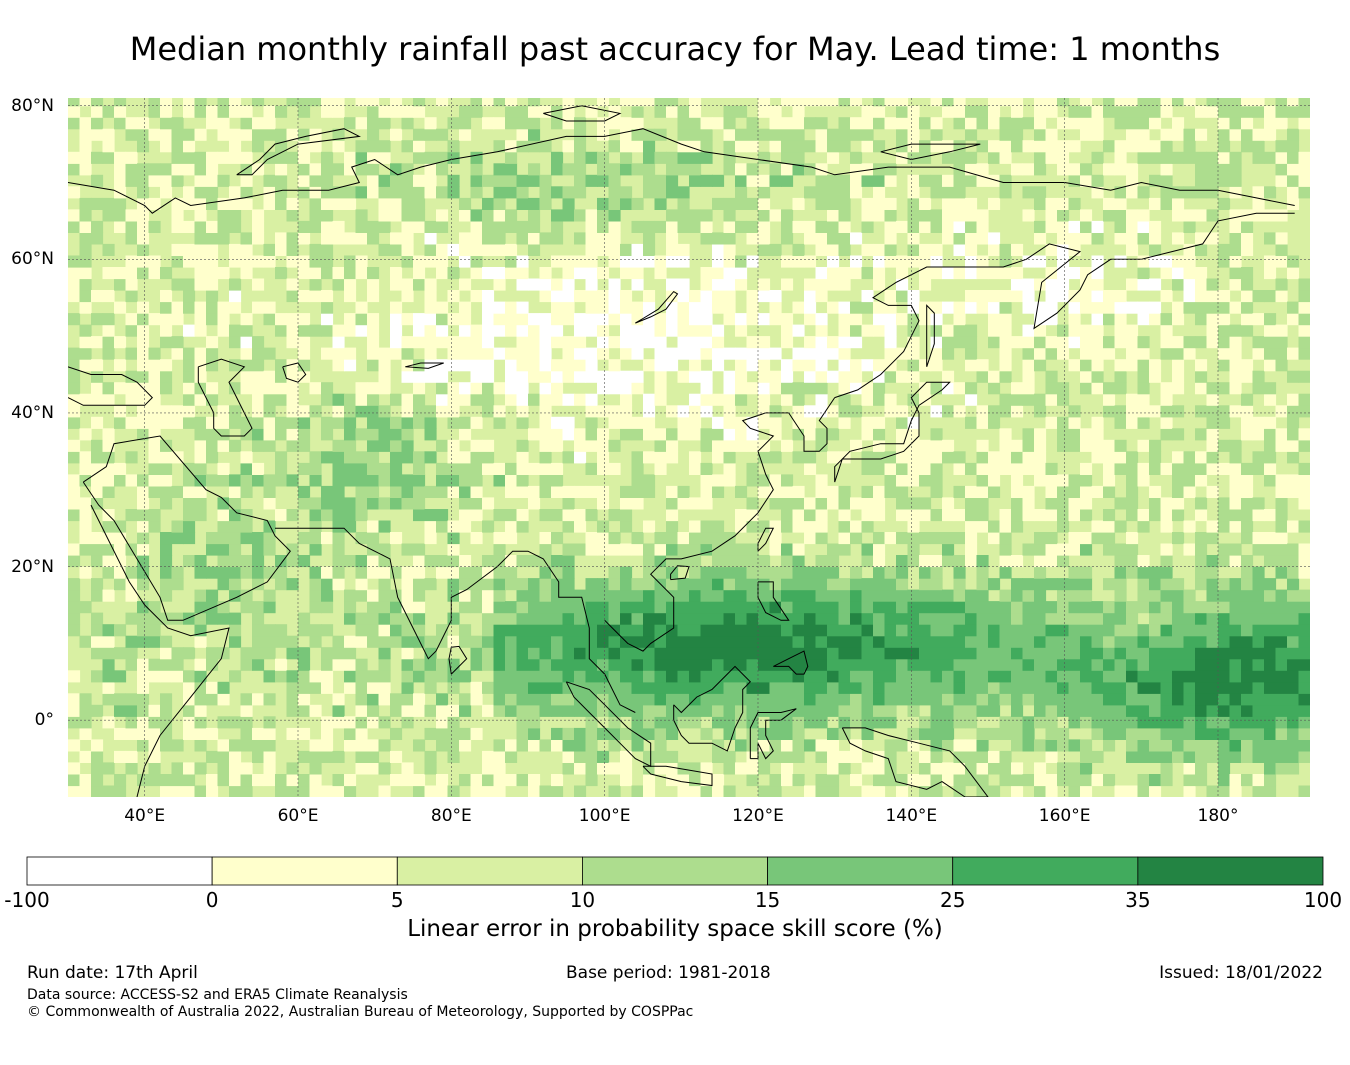  What do you see at coordinates (911, 816) in the screenshot?
I see `longitude-tick-label: 140°E` at bounding box center [911, 816].